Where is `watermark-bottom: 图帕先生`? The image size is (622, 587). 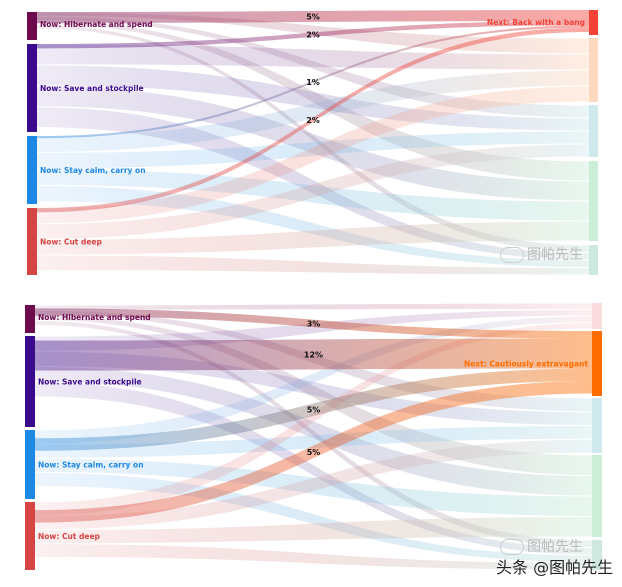 watermark-bottom: 图帕先生 is located at coordinates (541, 546).